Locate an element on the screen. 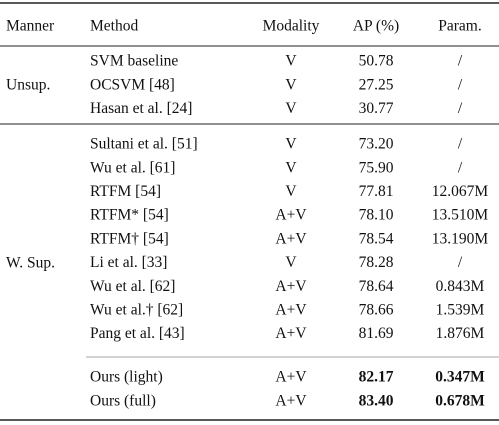 The width and height of the screenshot is (499, 425). table-cell: 73.20 is located at coordinates (376, 144).